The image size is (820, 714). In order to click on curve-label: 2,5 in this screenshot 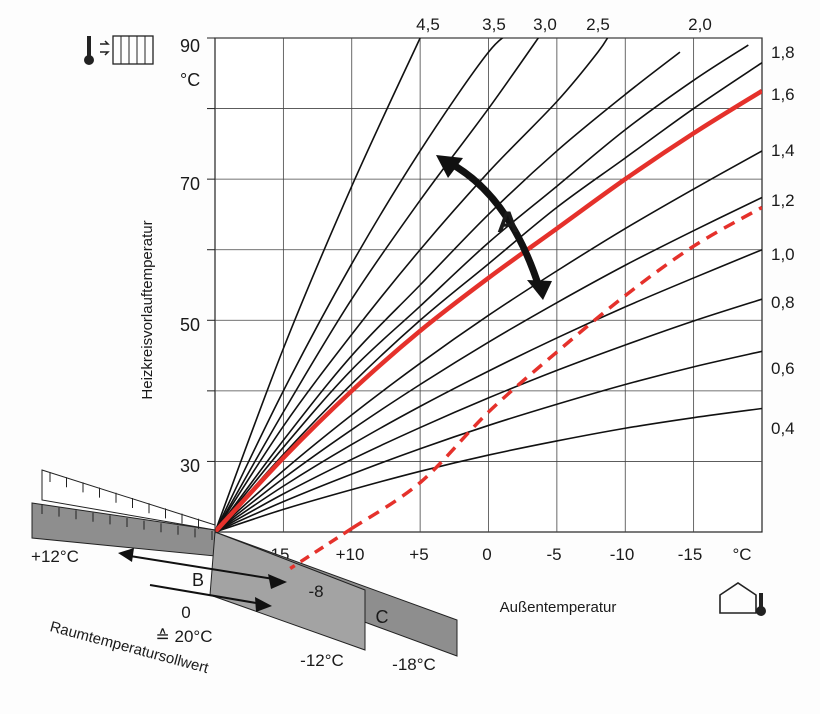, I will do `click(598, 24)`.